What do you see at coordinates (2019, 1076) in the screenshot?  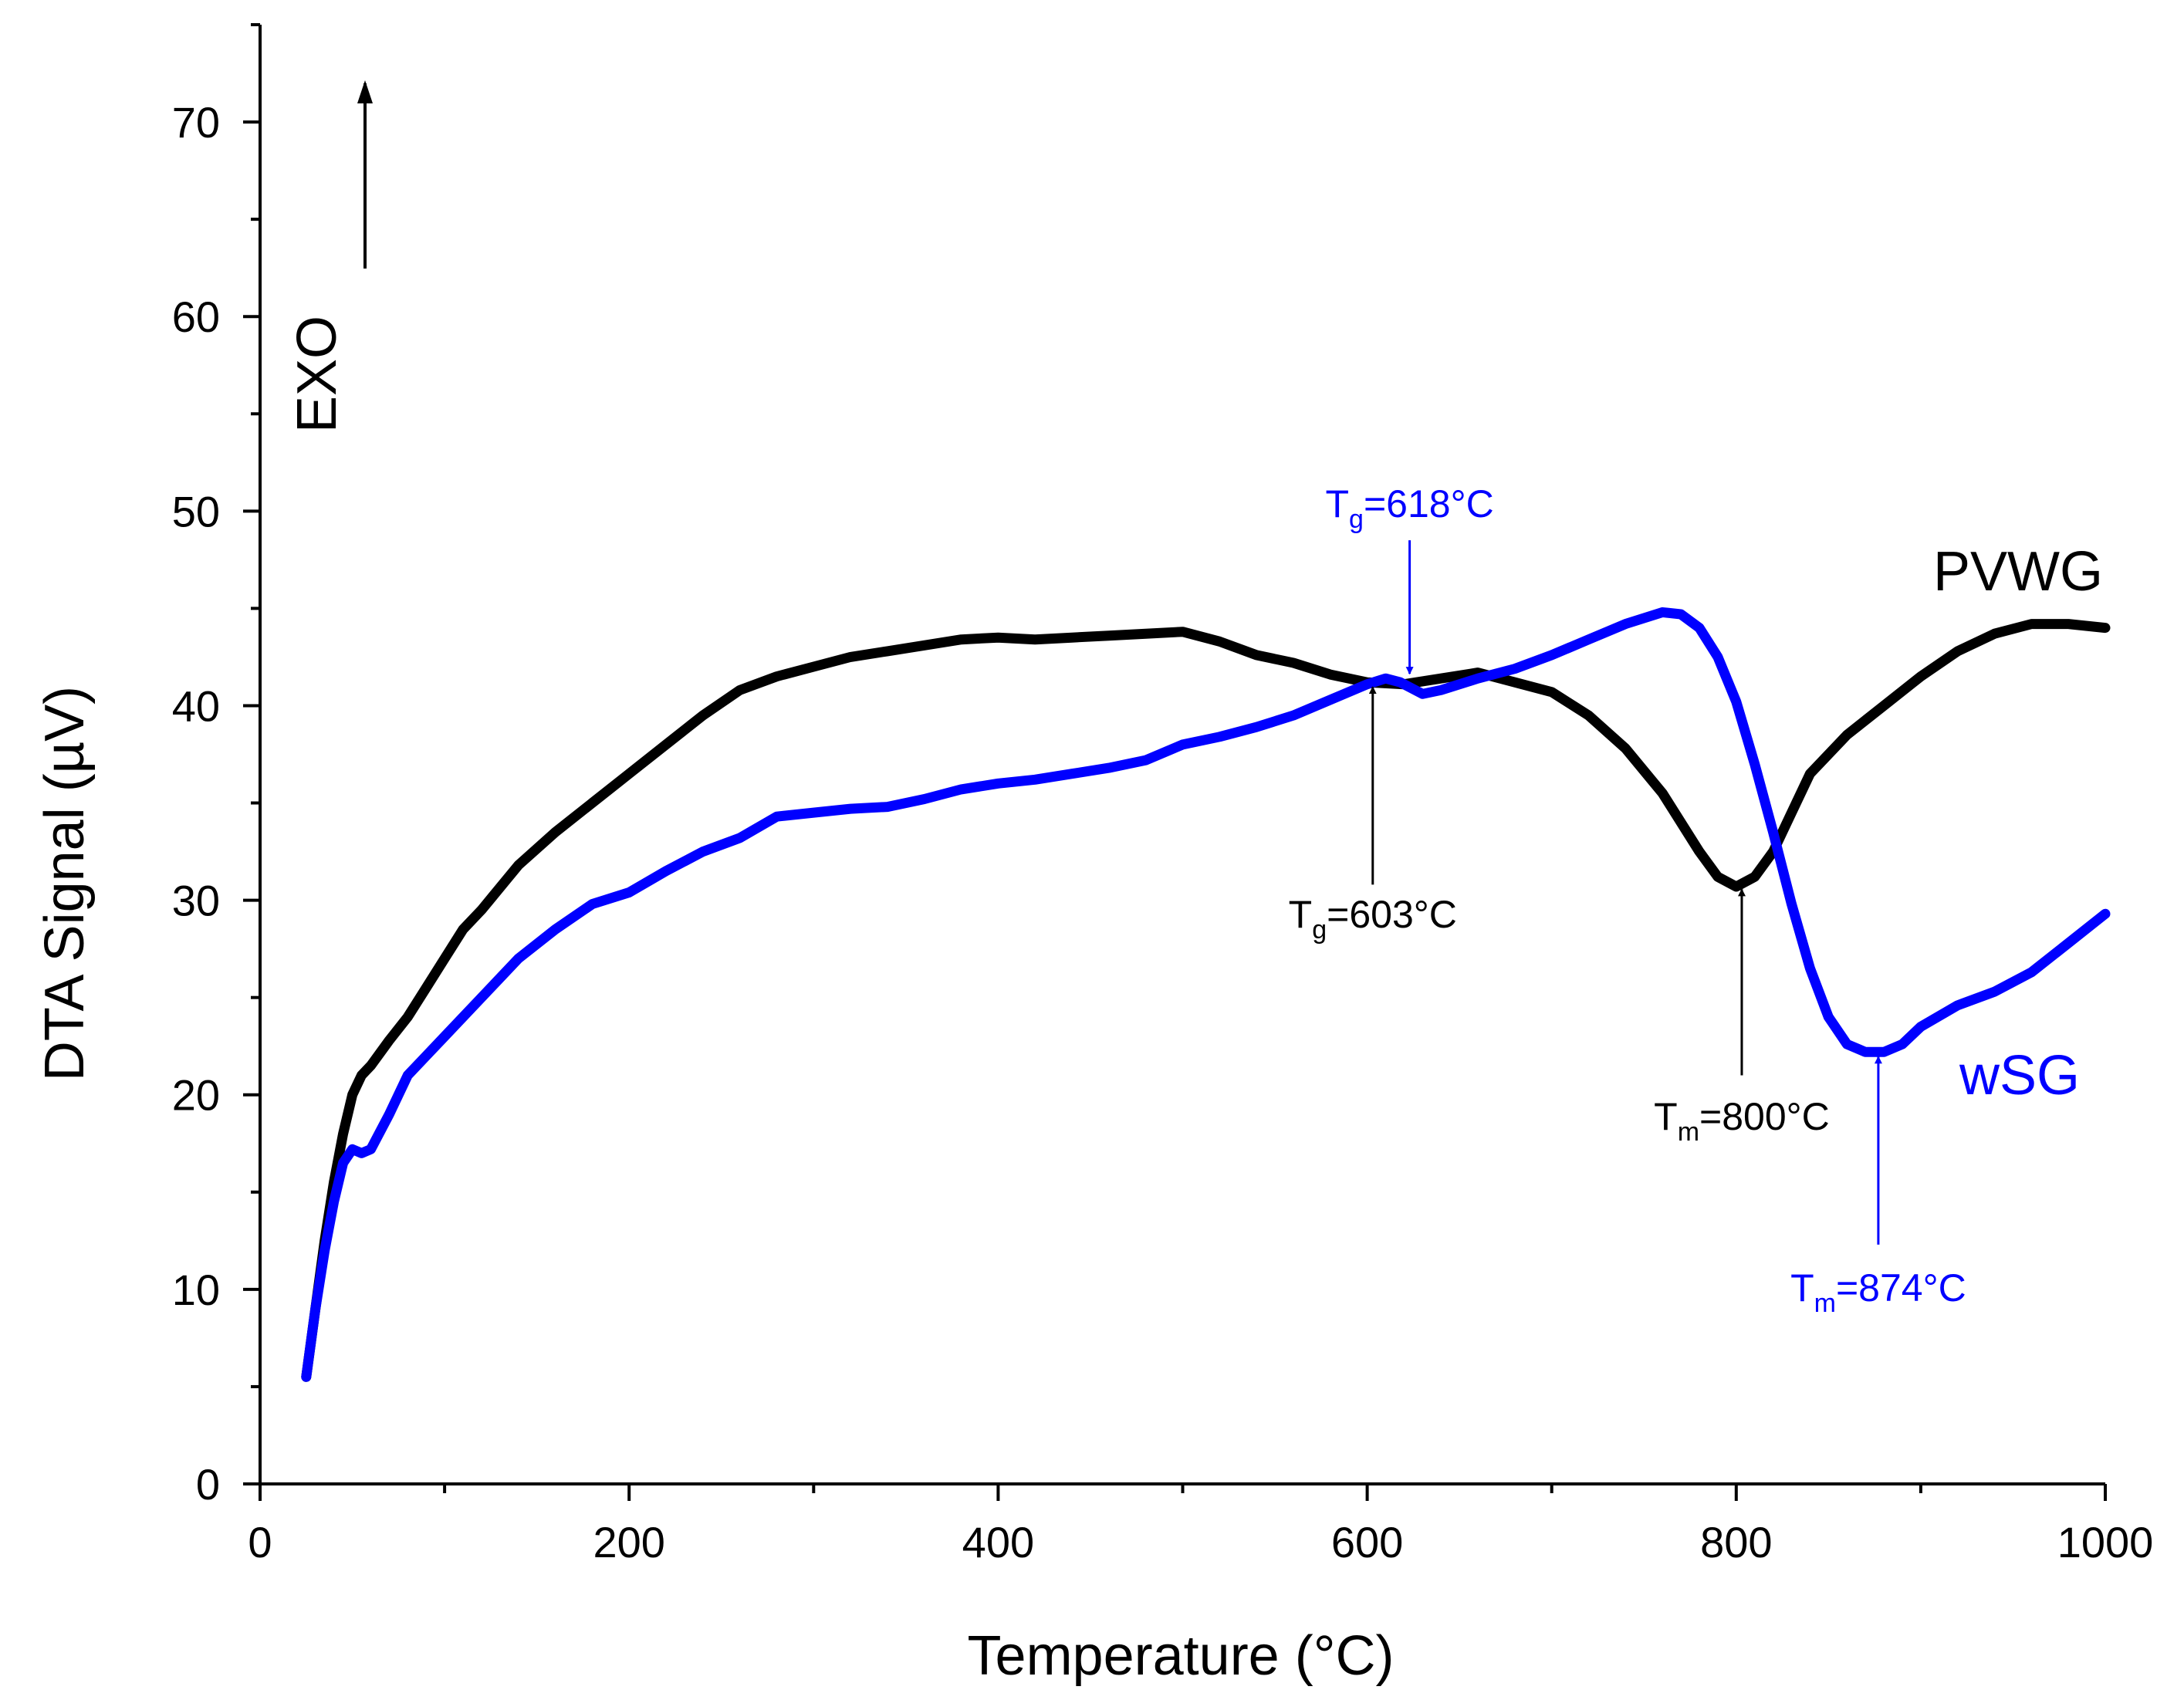 I see `series-label-wsg: wSG` at bounding box center [2019, 1076].